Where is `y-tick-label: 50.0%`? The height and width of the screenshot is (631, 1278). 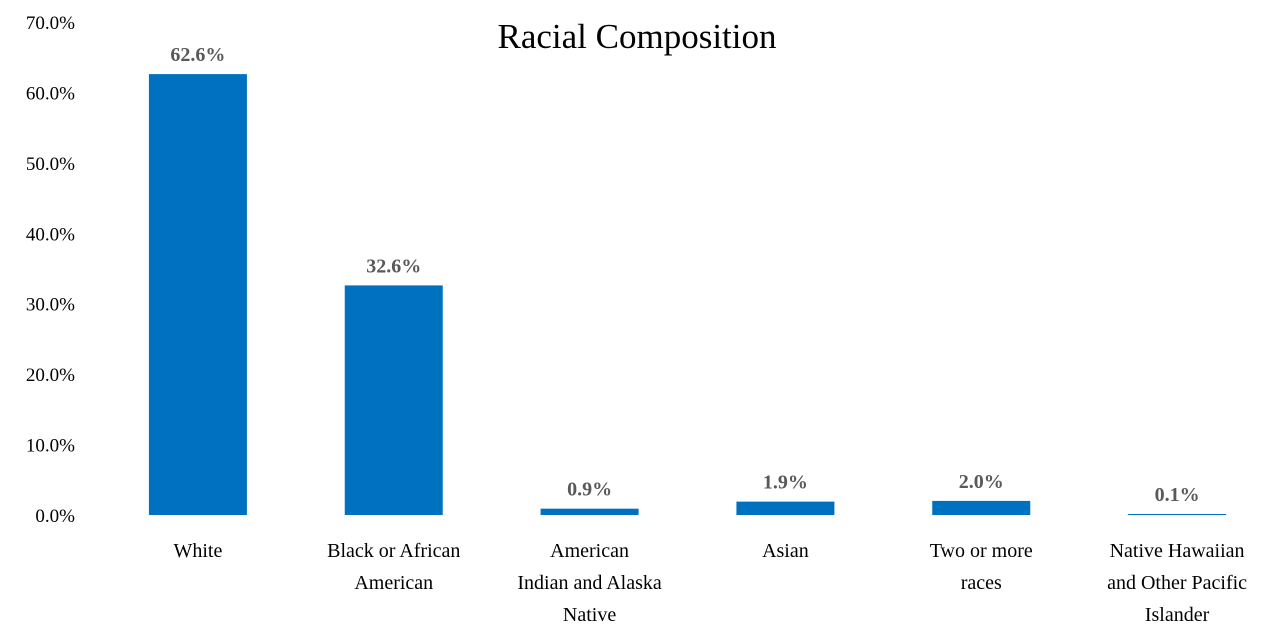 y-tick-label: 50.0% is located at coordinates (50, 164).